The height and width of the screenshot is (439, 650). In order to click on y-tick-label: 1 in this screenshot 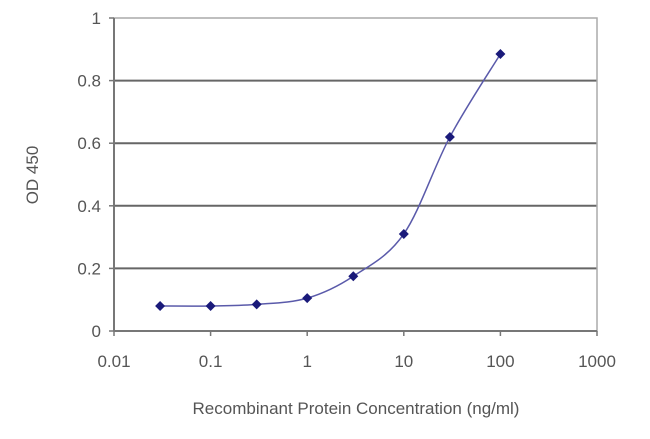, I will do `click(96, 18)`.